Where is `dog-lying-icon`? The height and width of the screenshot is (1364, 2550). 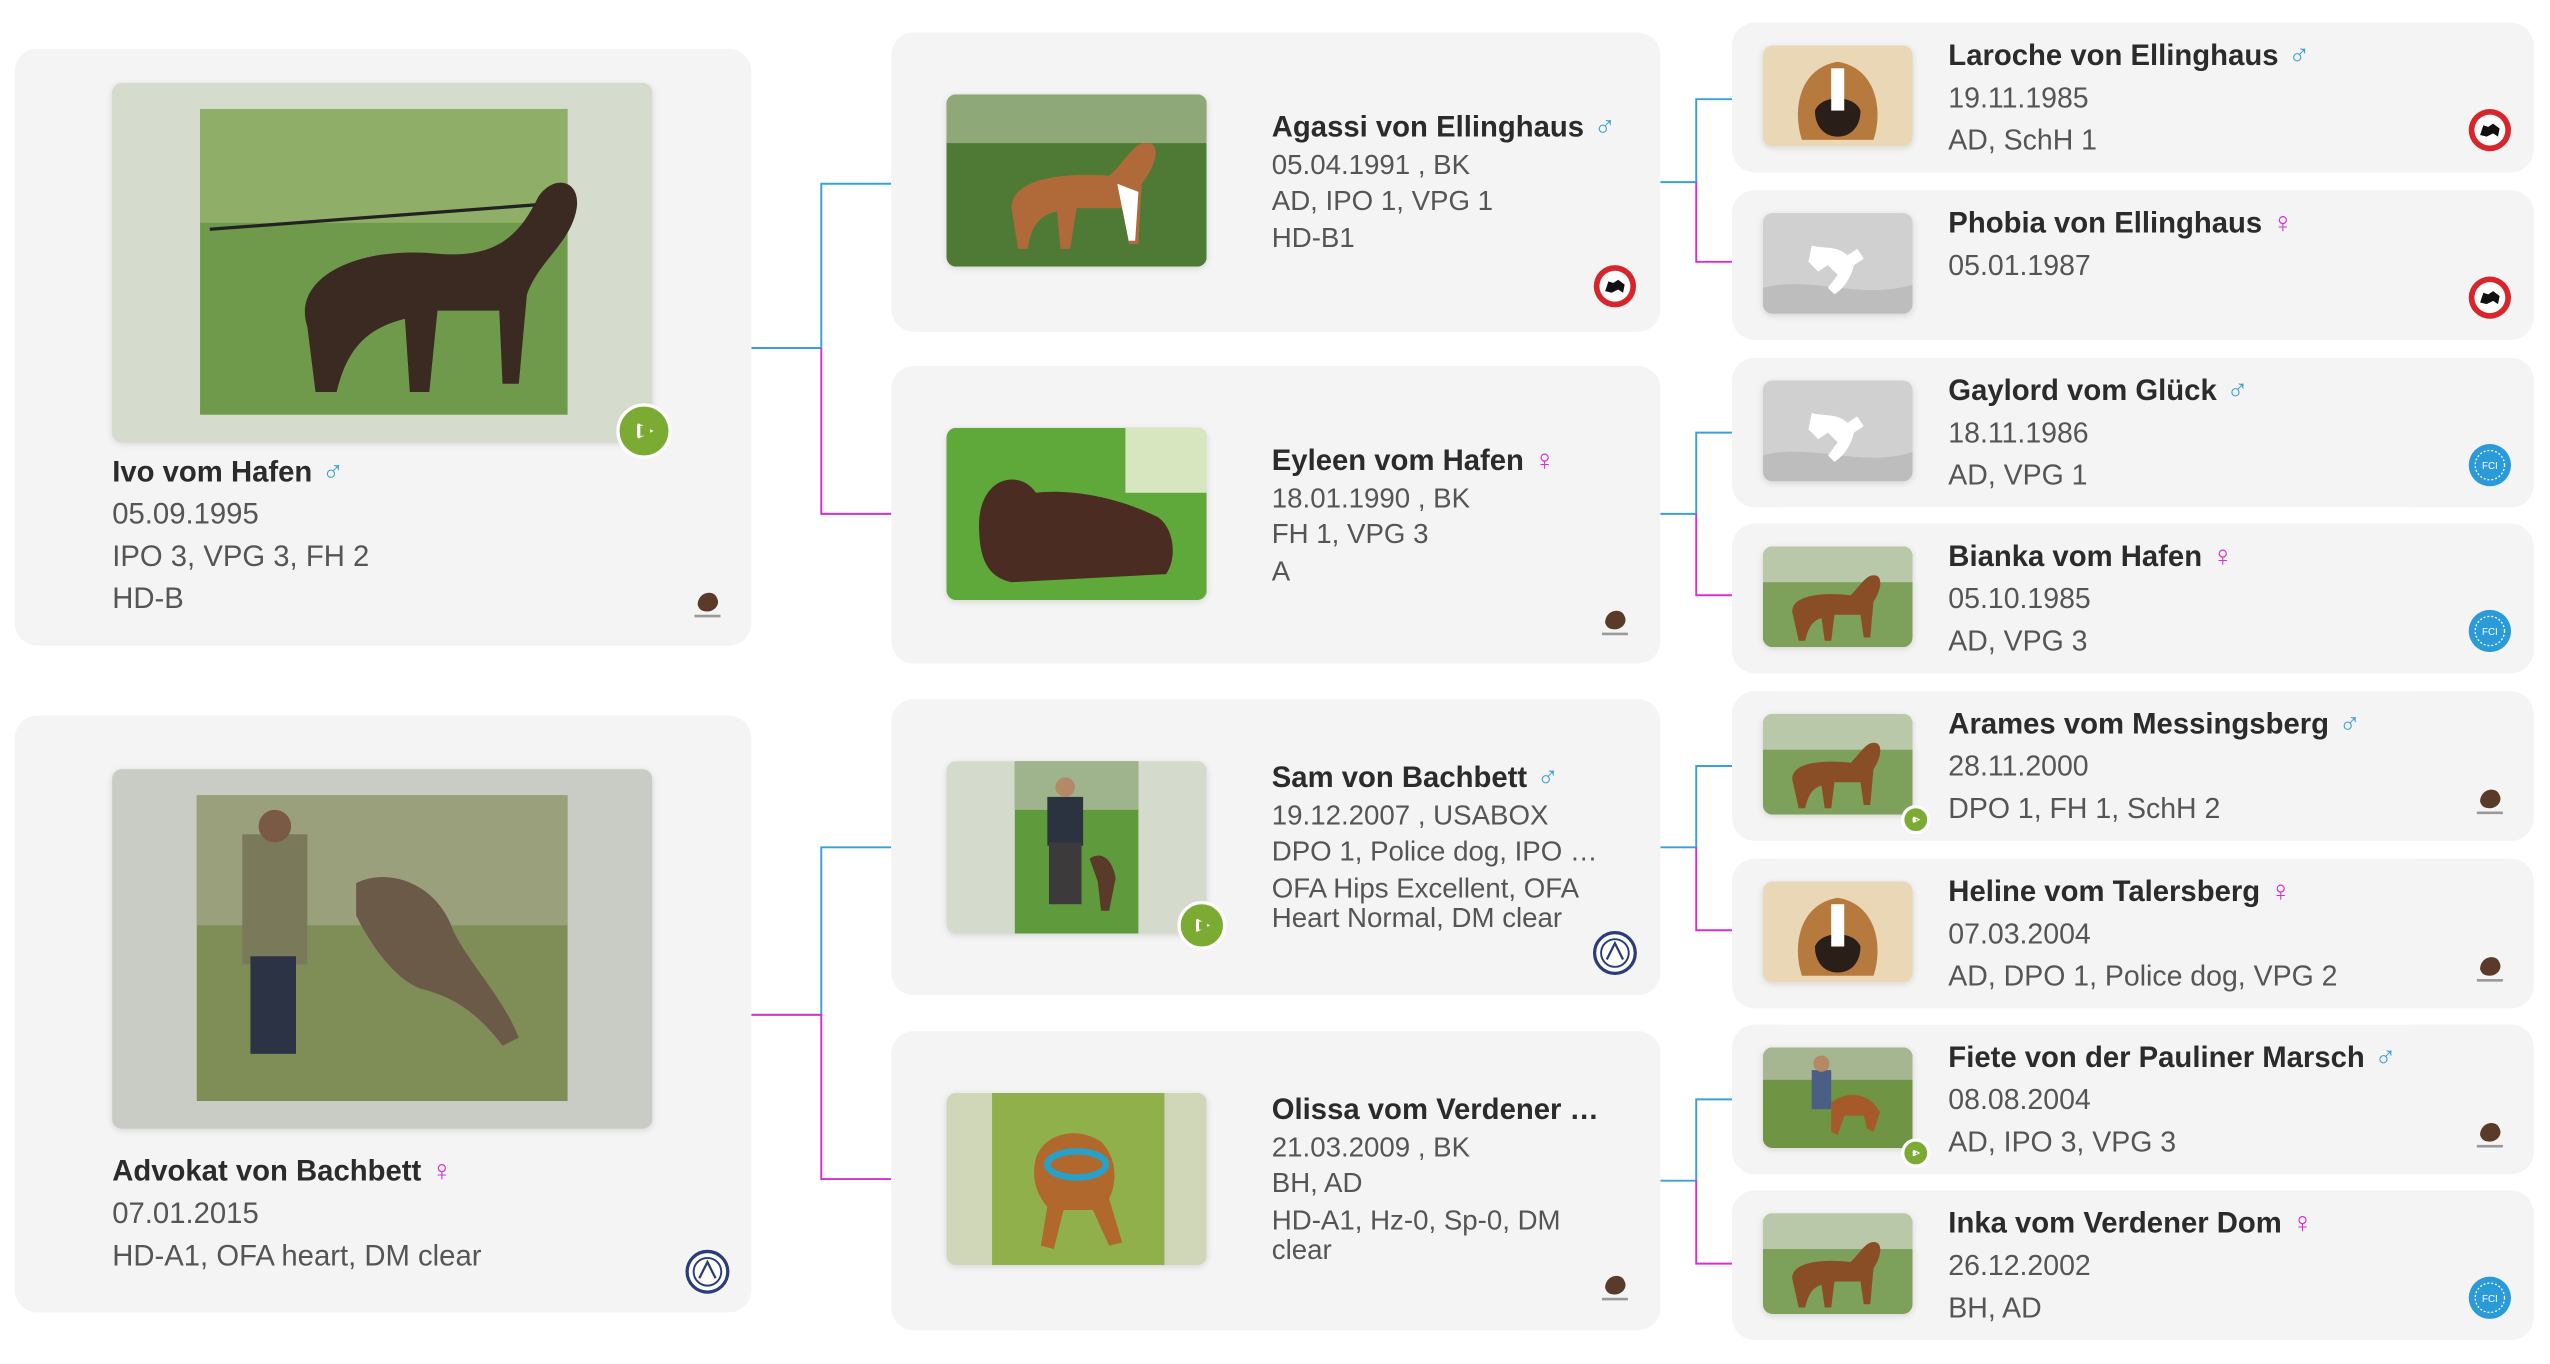 dog-lying-icon is located at coordinates (1076, 514).